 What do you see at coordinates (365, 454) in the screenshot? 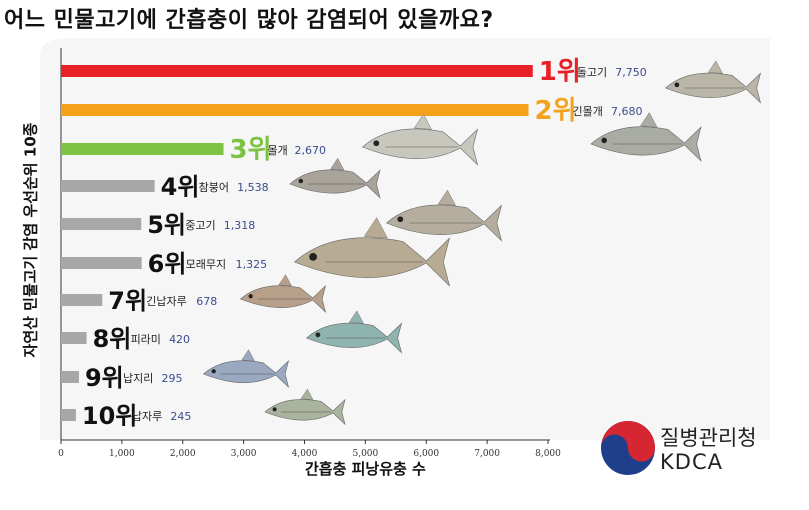
I see `x-tick-label: 5,000` at bounding box center [365, 454].